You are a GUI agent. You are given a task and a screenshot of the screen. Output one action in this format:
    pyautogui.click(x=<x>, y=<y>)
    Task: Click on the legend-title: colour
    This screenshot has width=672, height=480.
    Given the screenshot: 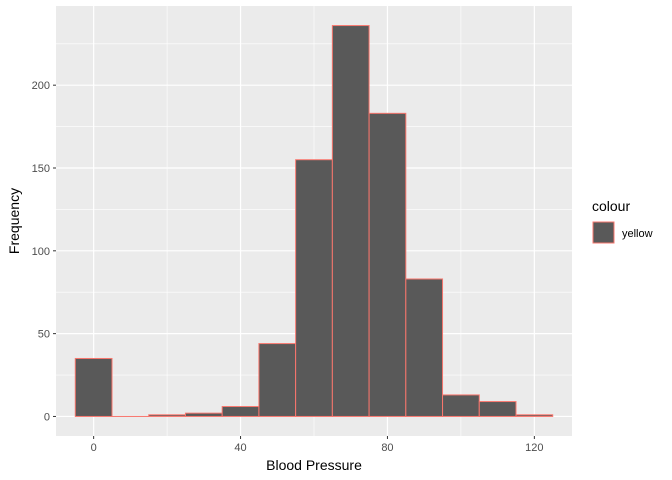 What is the action you would take?
    pyautogui.click(x=611, y=206)
    